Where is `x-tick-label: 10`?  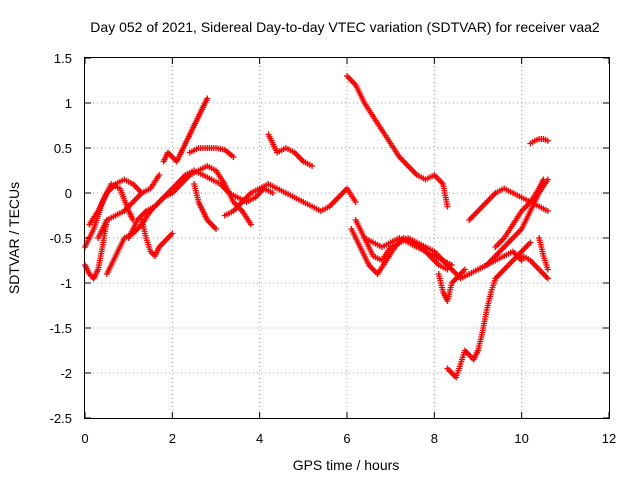 x-tick-label: 10 is located at coordinates (521, 438).